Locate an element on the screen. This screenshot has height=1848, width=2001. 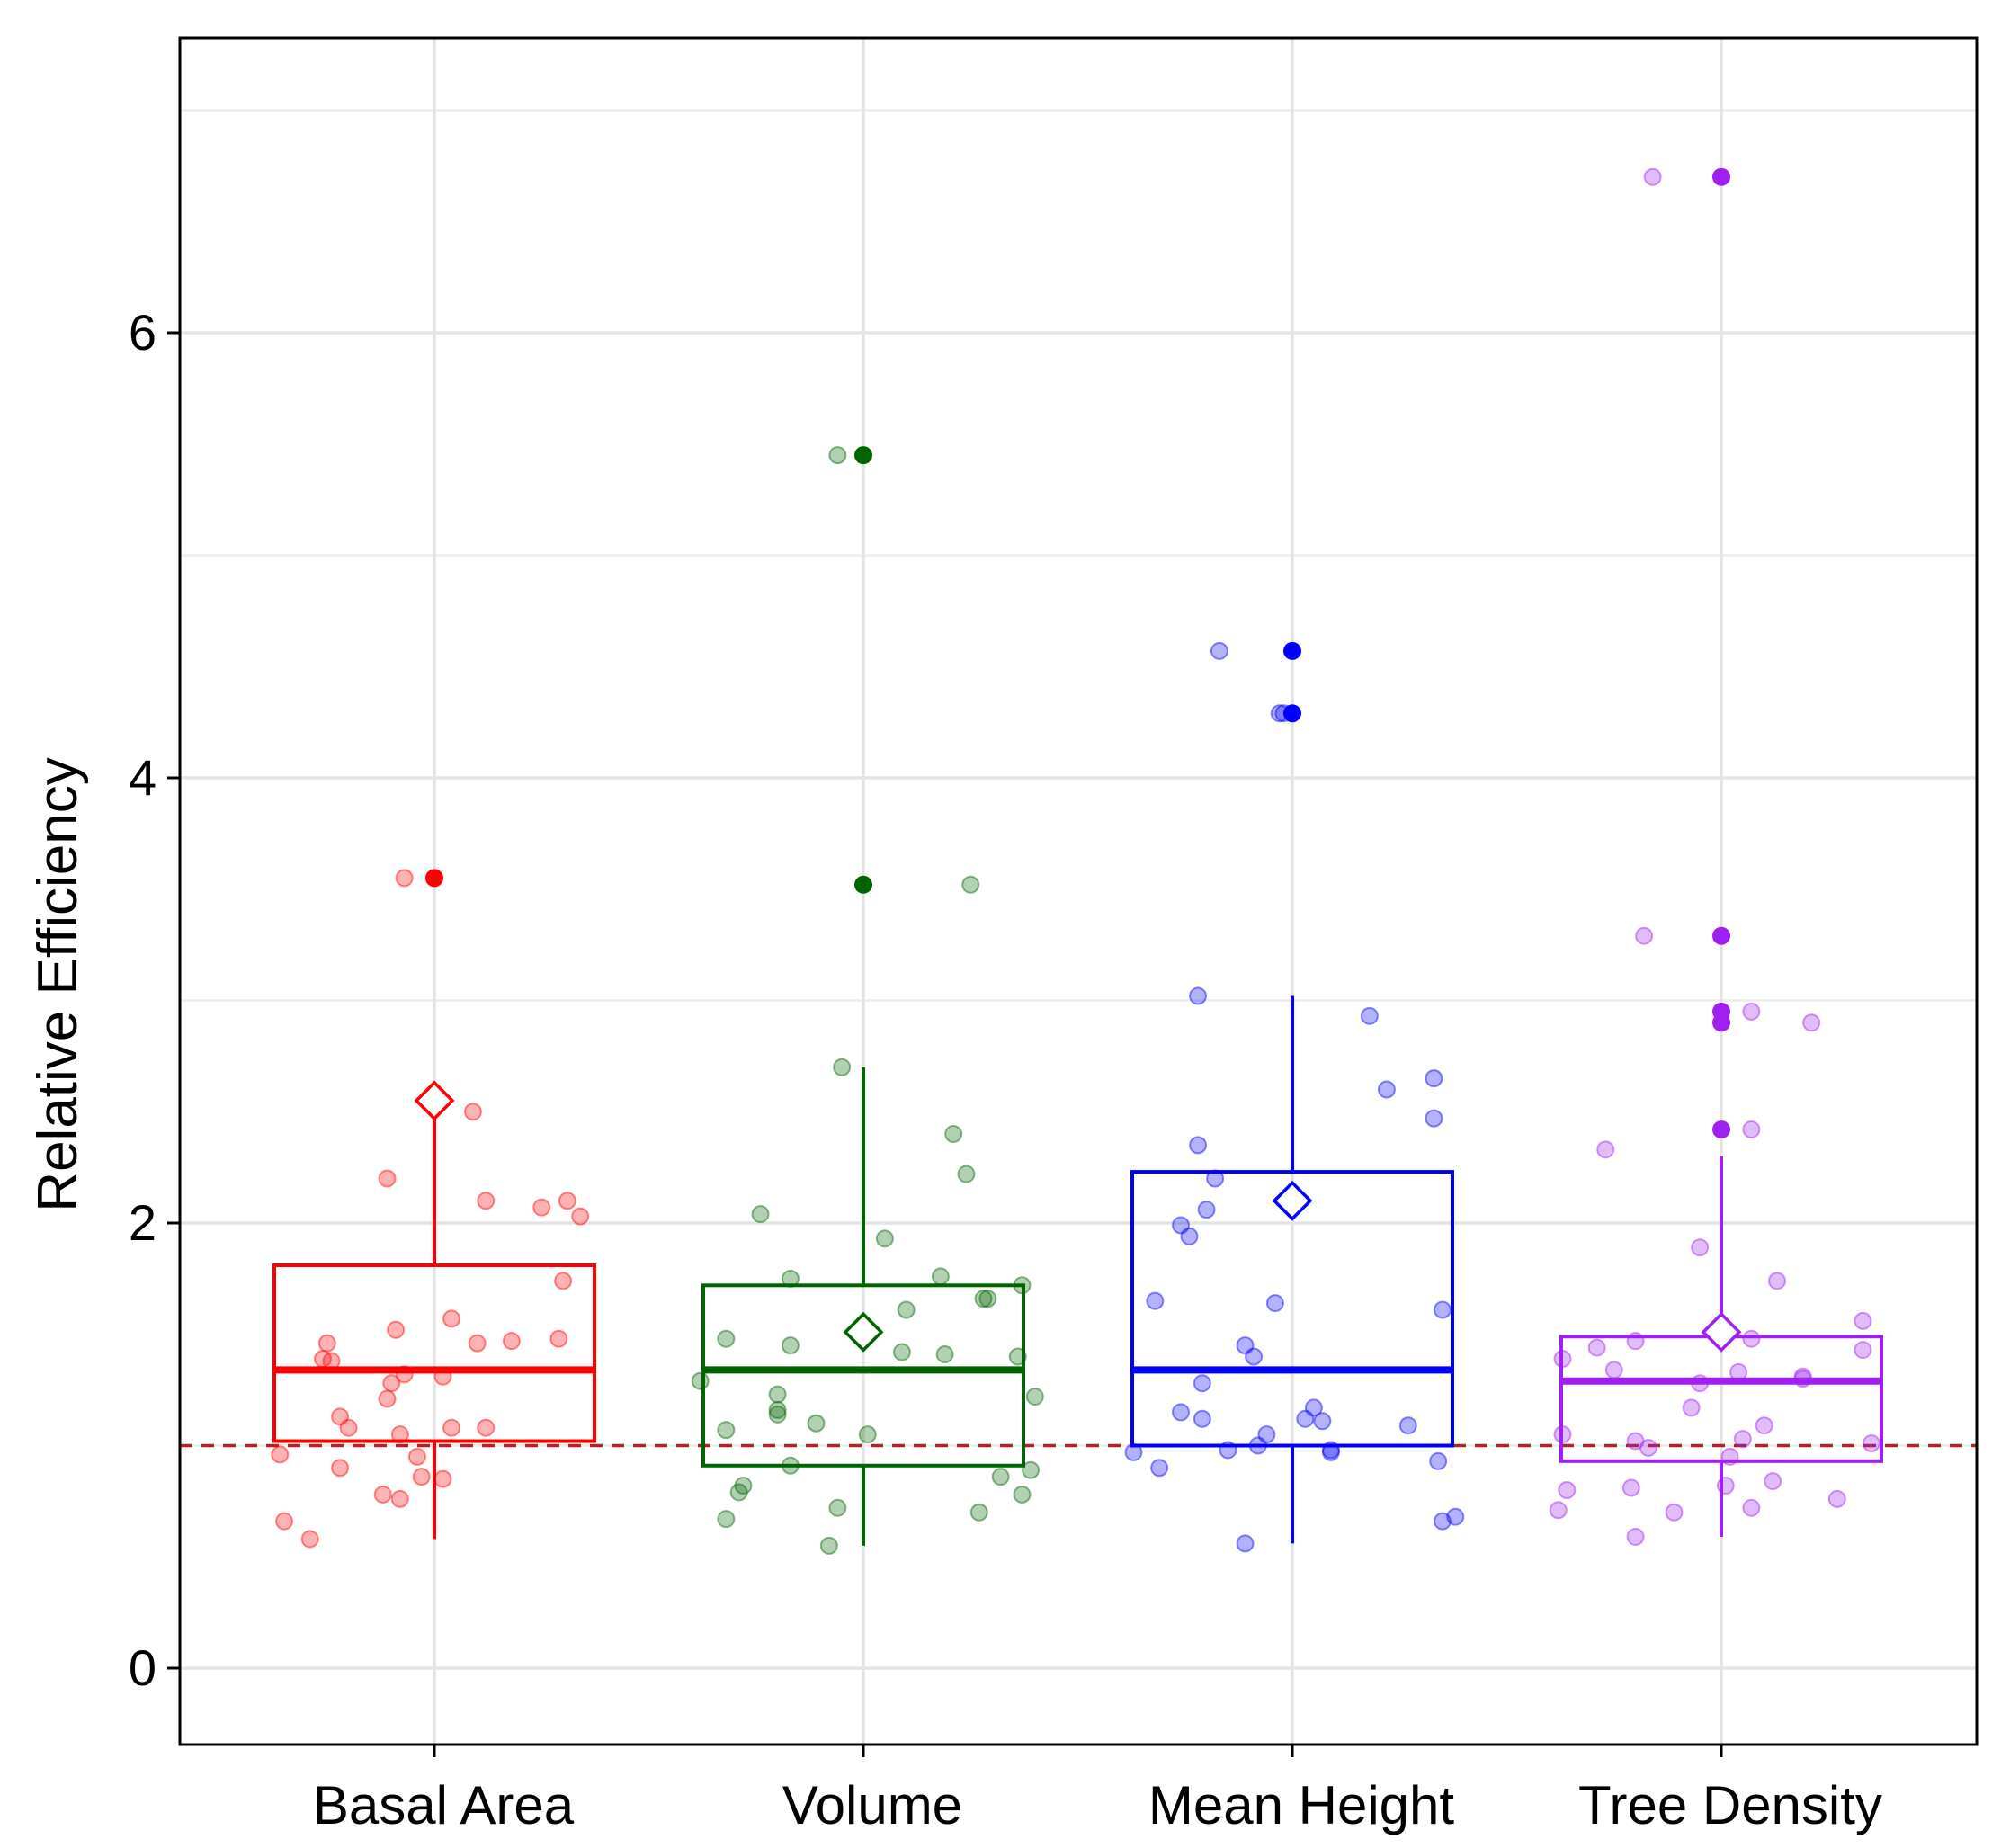
x-tick-label: Basal Area is located at coordinates (444, 1805).